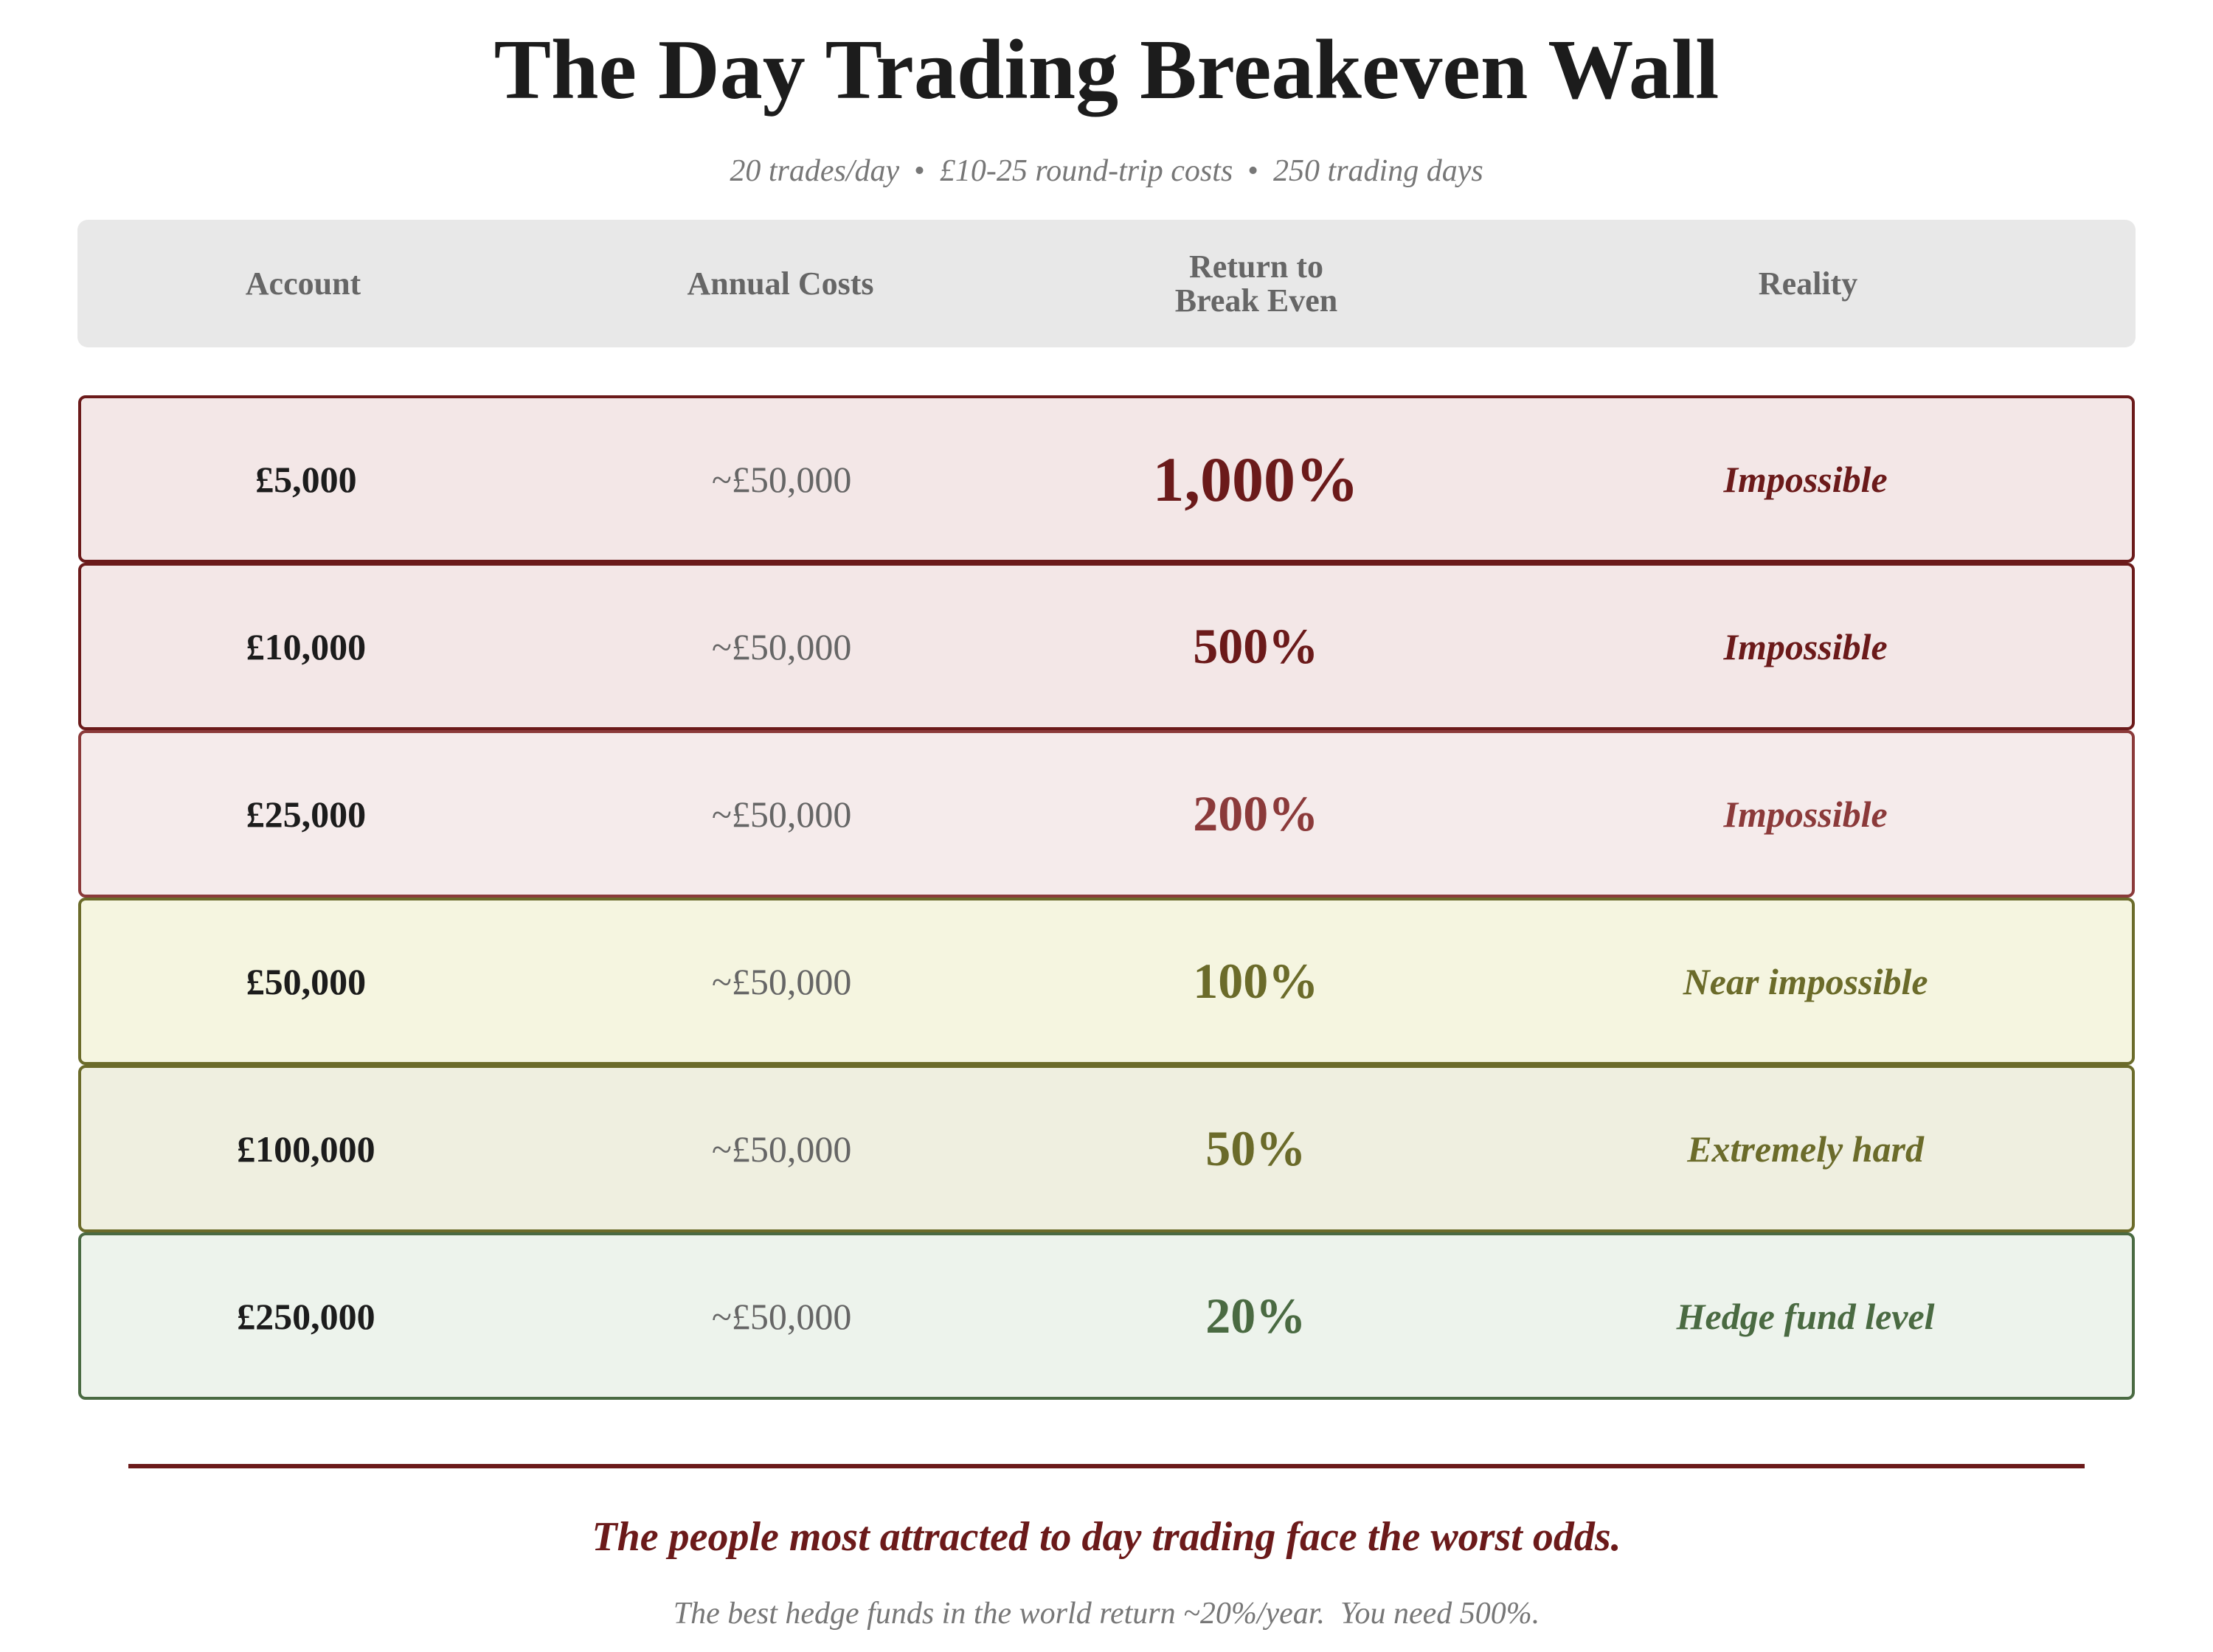 The image size is (2213, 1652). Describe the element at coordinates (306, 1316) in the screenshot. I see `account-cell: £250,000` at that location.